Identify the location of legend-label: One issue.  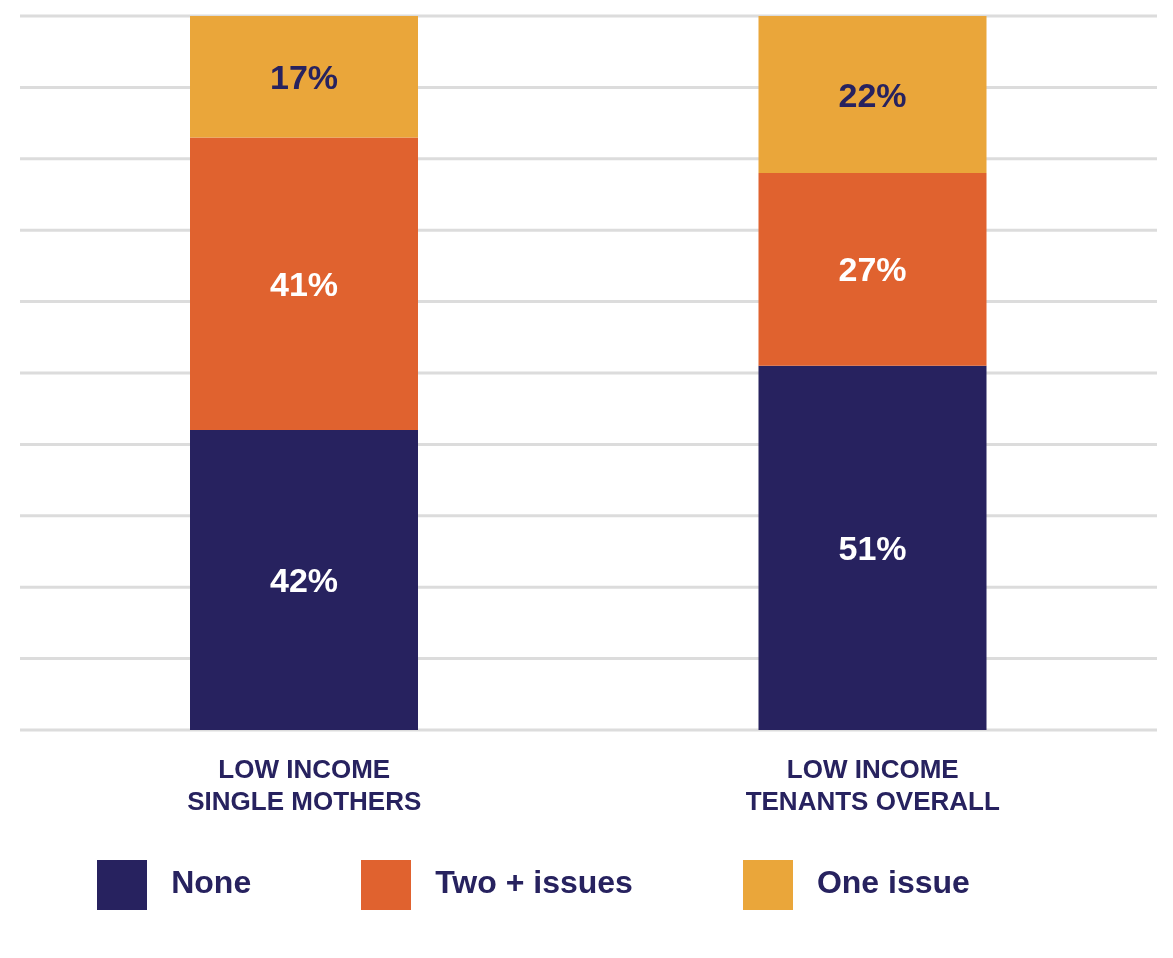
(893, 882).